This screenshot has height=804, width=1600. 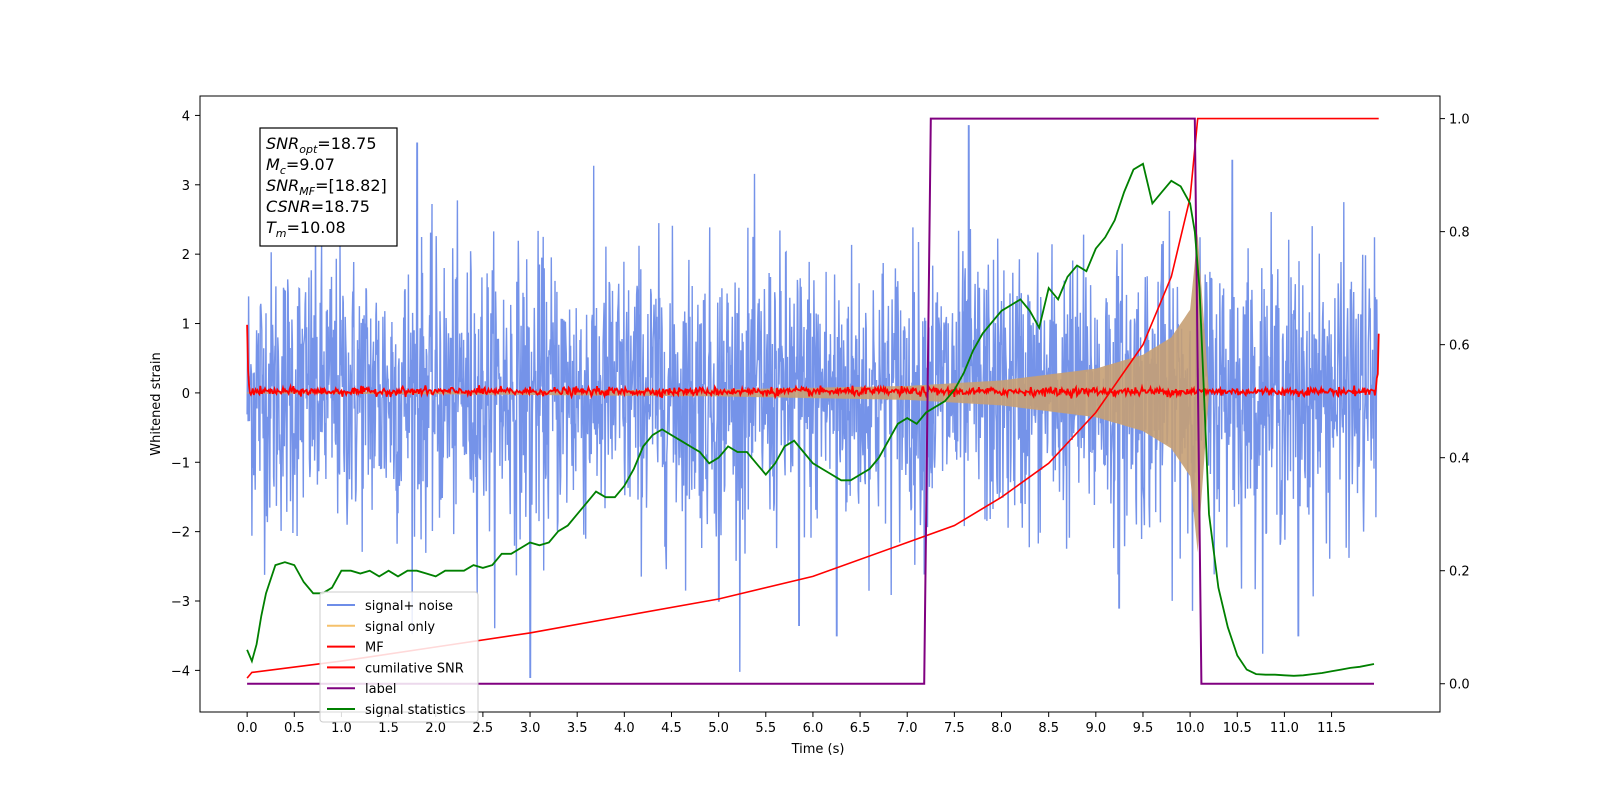 What do you see at coordinates (954, 728) in the screenshot?
I see `x-tick-label: 7.5` at bounding box center [954, 728].